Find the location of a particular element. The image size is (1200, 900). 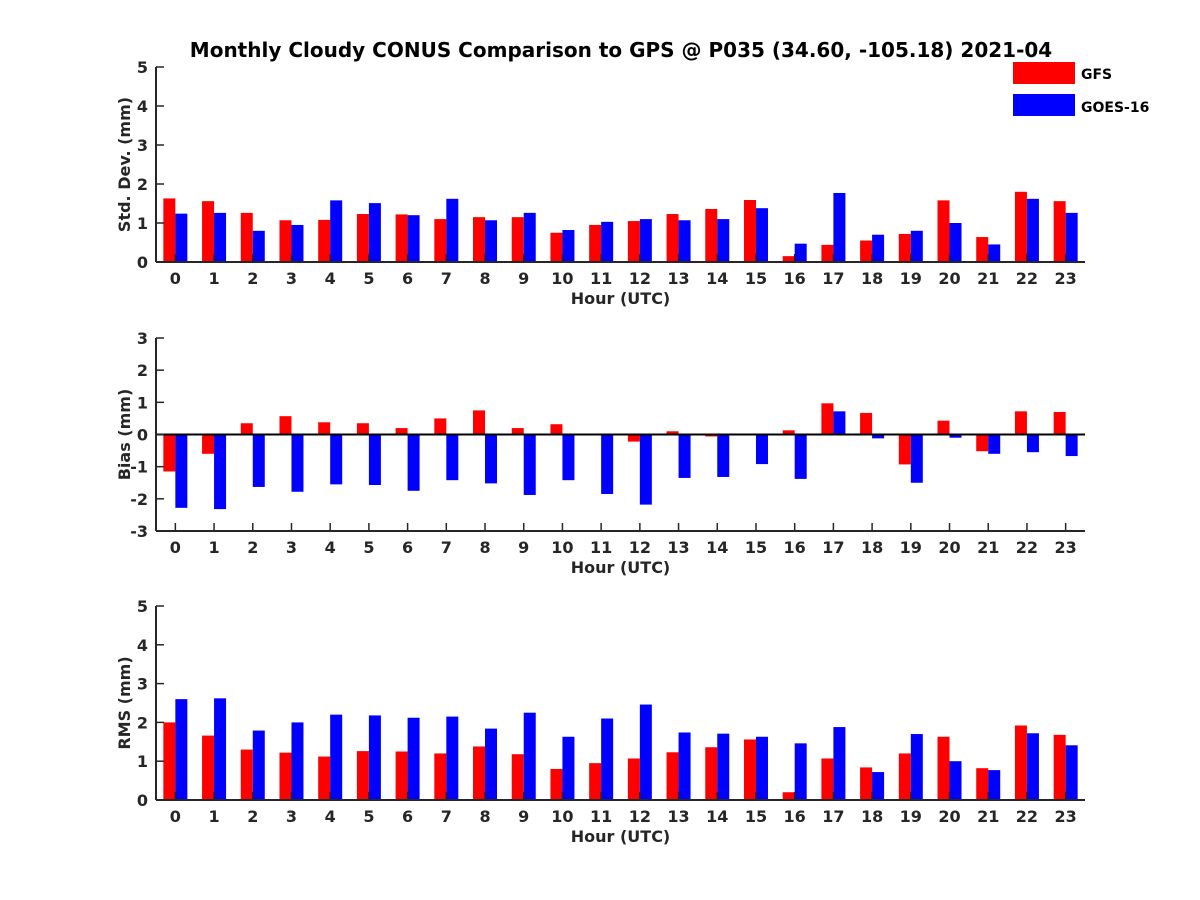

bias-x-tick-label: 21 is located at coordinates (988, 547).